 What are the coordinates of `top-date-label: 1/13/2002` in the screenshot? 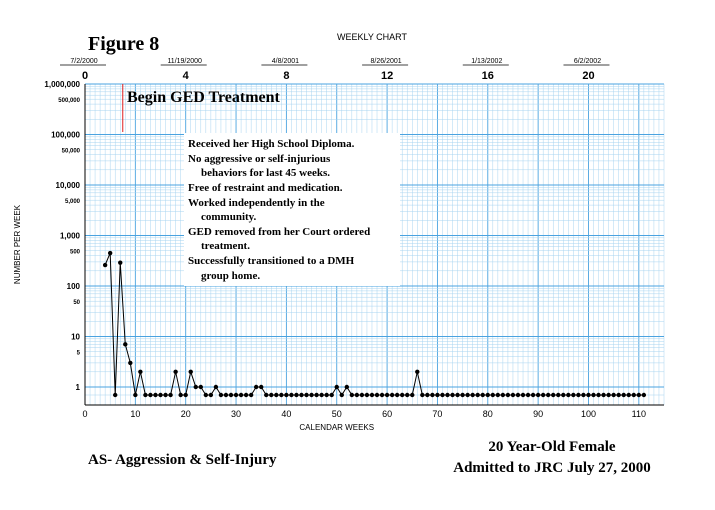 It's located at (486, 61).